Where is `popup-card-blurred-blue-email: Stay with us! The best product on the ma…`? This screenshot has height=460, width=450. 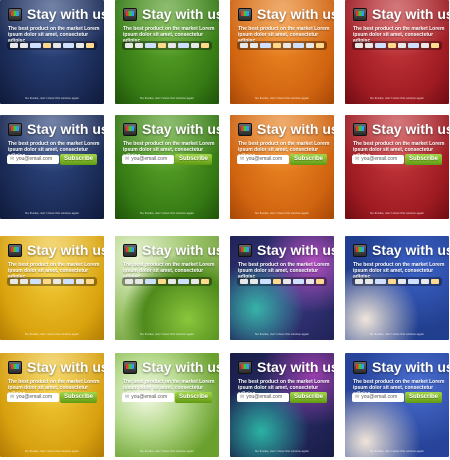 popup-card-blurred-blue-email: Stay with us! The best product on the ma… is located at coordinates (397, 405).